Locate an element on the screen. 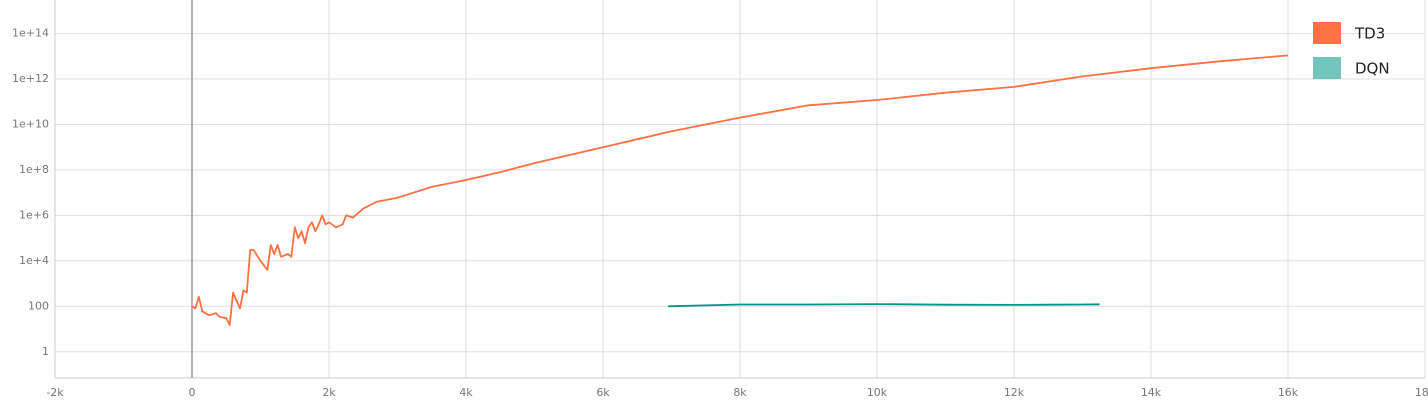  y-tick-label: 1 is located at coordinates (45, 351).